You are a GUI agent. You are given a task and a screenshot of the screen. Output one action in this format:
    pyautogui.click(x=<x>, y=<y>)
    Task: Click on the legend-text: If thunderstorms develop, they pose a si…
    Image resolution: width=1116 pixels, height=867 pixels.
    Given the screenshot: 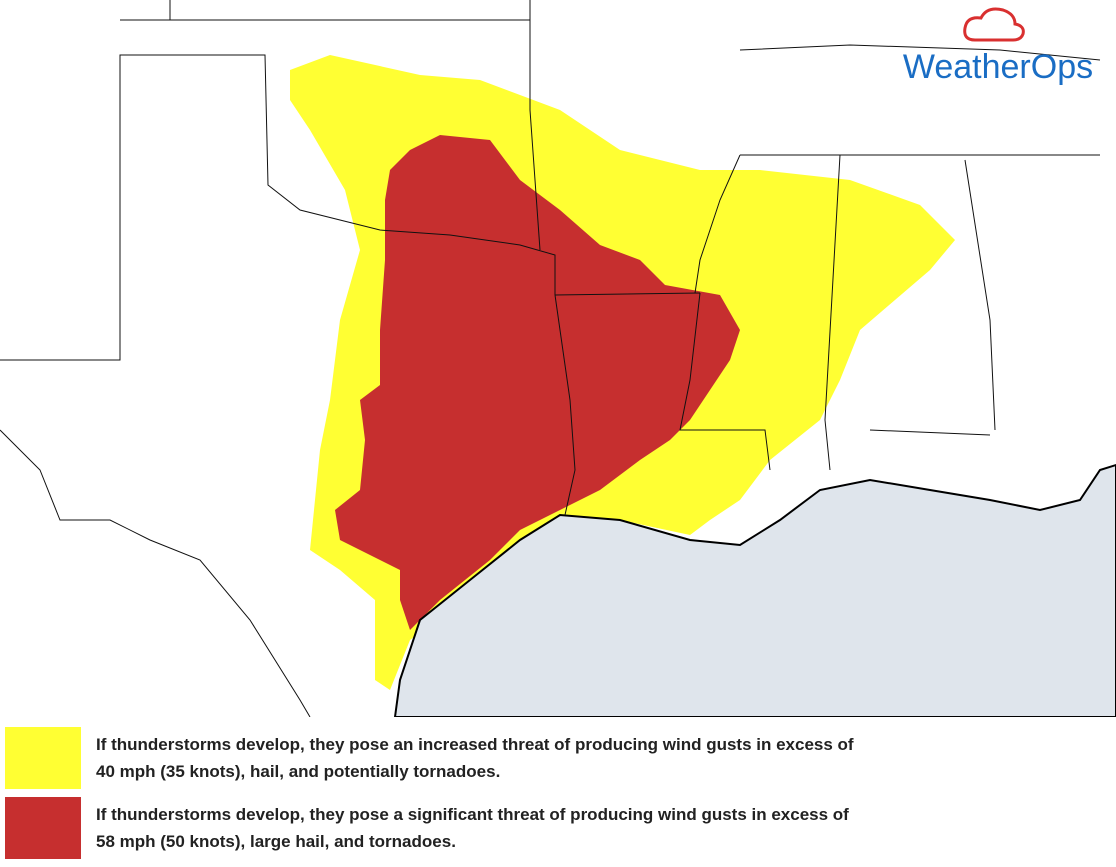 What is the action you would take?
    pyautogui.click(x=472, y=828)
    